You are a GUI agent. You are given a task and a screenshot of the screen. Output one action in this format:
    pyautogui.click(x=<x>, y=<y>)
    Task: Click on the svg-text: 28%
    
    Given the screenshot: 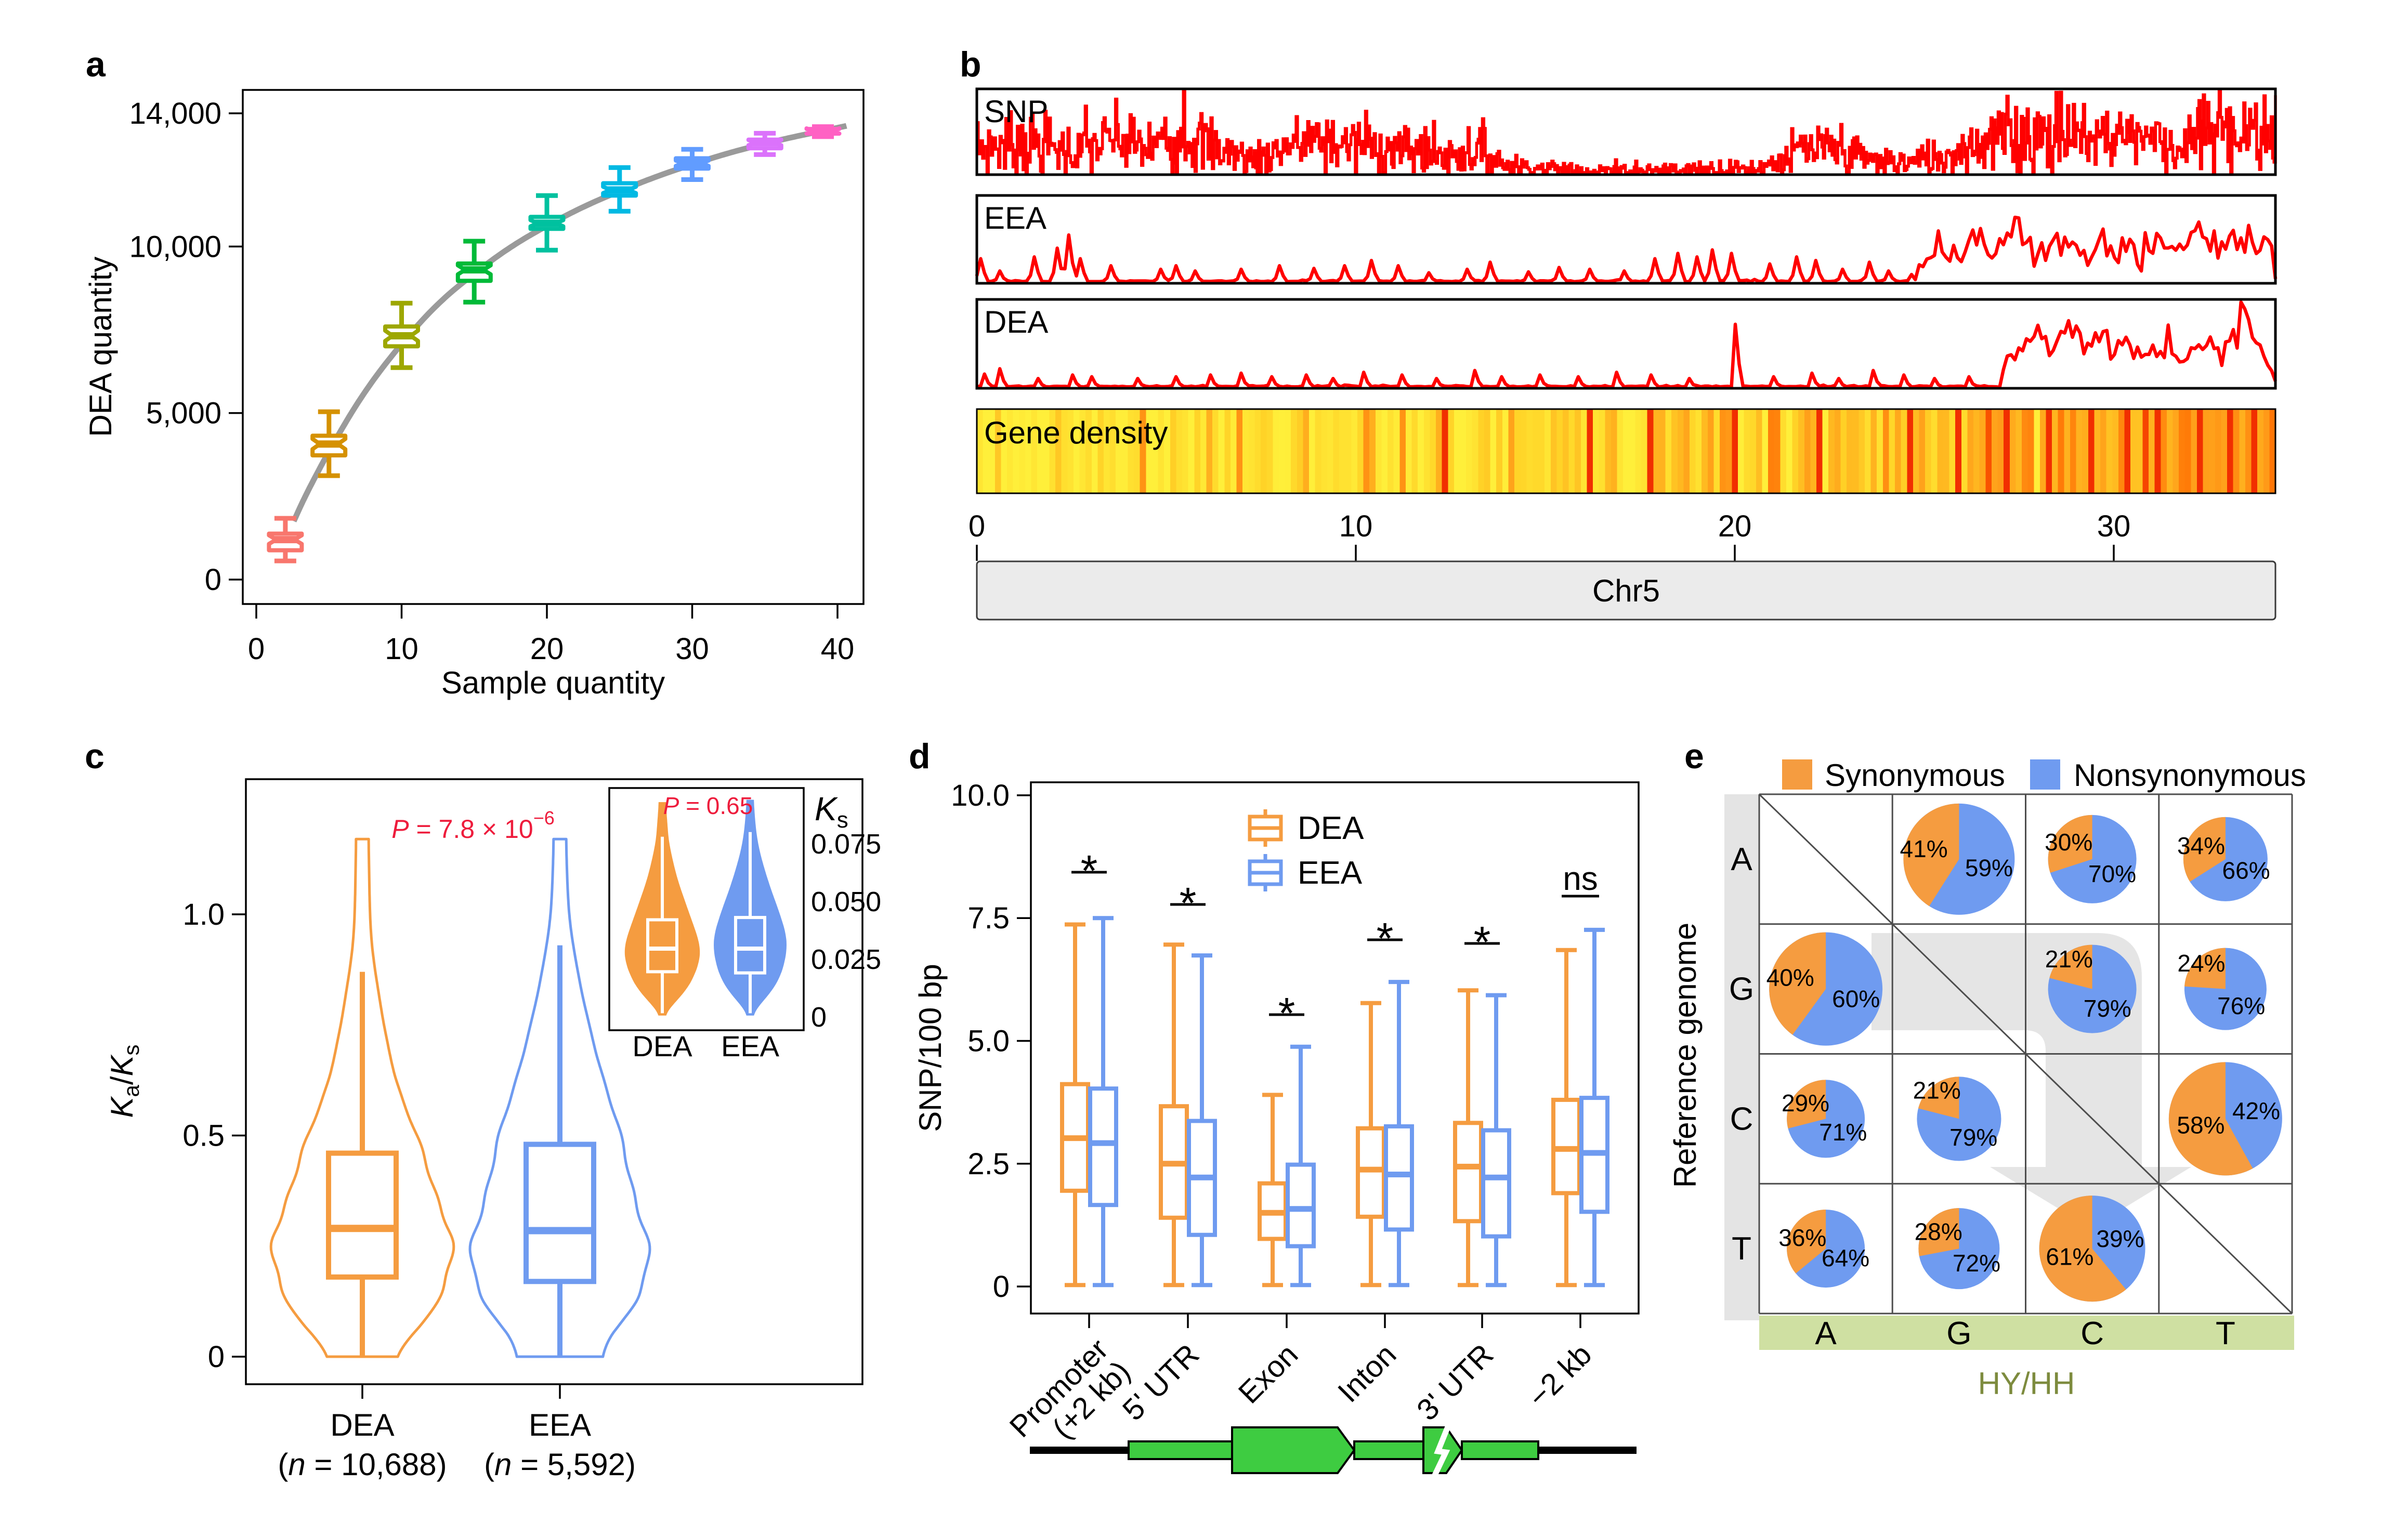 What is the action you would take?
    pyautogui.click(x=1939, y=1231)
    